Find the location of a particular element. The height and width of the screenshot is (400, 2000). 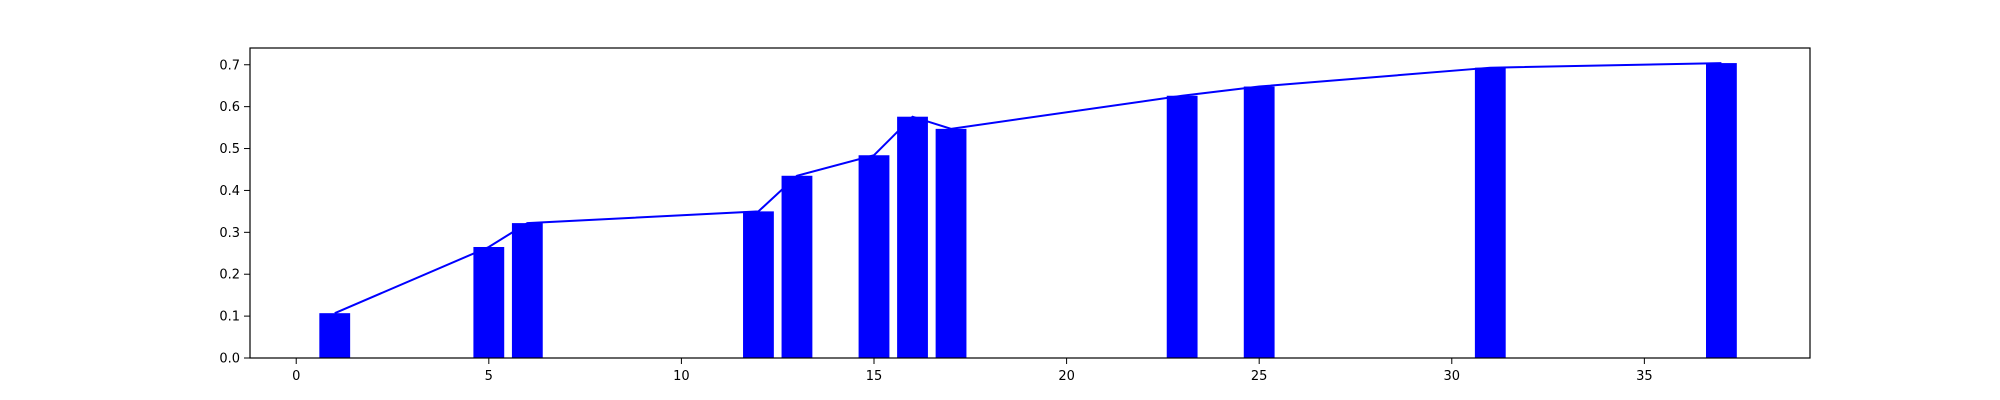

x-tick-label: 0 is located at coordinates (296, 376).